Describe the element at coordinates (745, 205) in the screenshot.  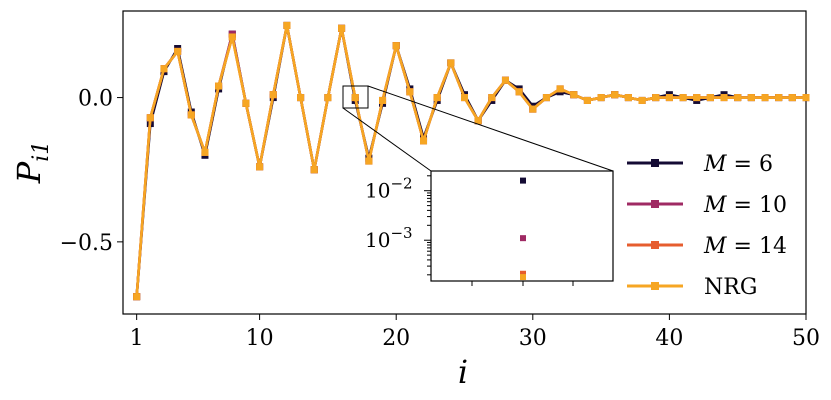
I see `legend-label-1: M = 10` at that location.